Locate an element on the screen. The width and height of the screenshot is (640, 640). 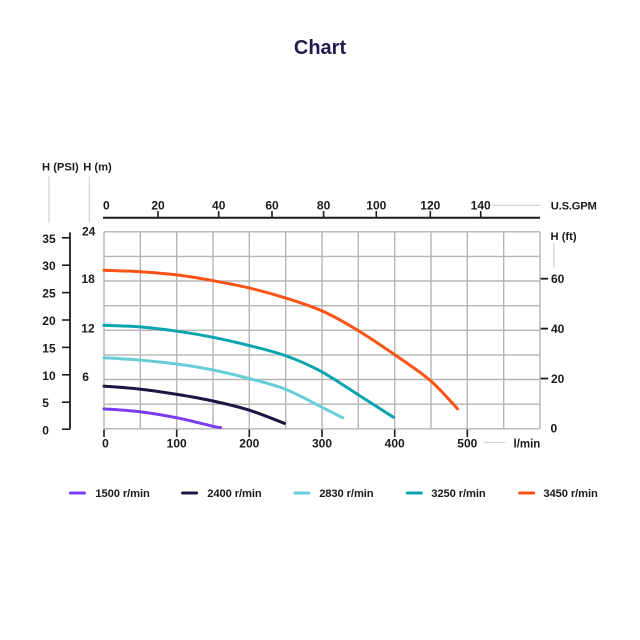
svg-text: 80 is located at coordinates (324, 206).